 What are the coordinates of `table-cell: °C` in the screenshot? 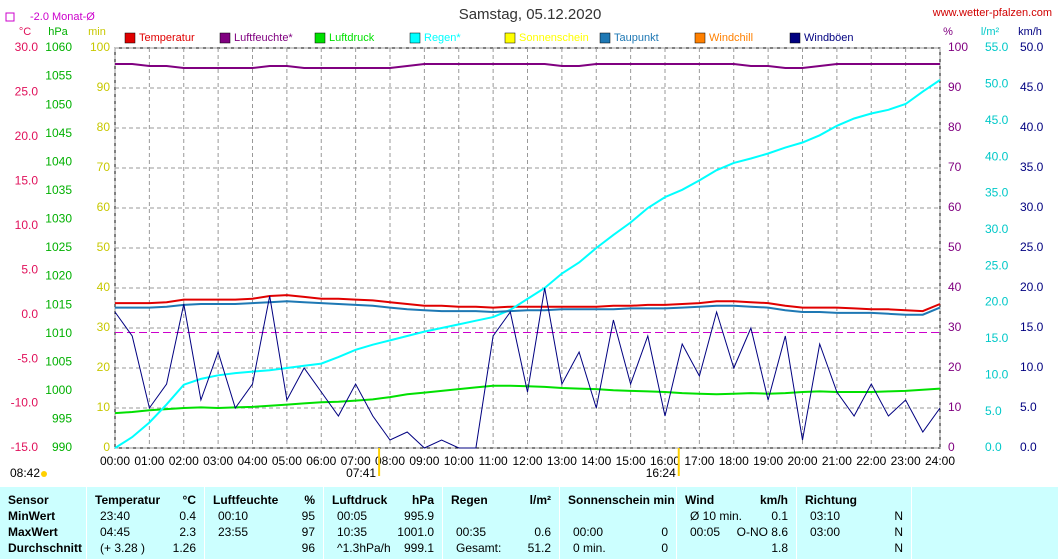 It's located at (189, 500).